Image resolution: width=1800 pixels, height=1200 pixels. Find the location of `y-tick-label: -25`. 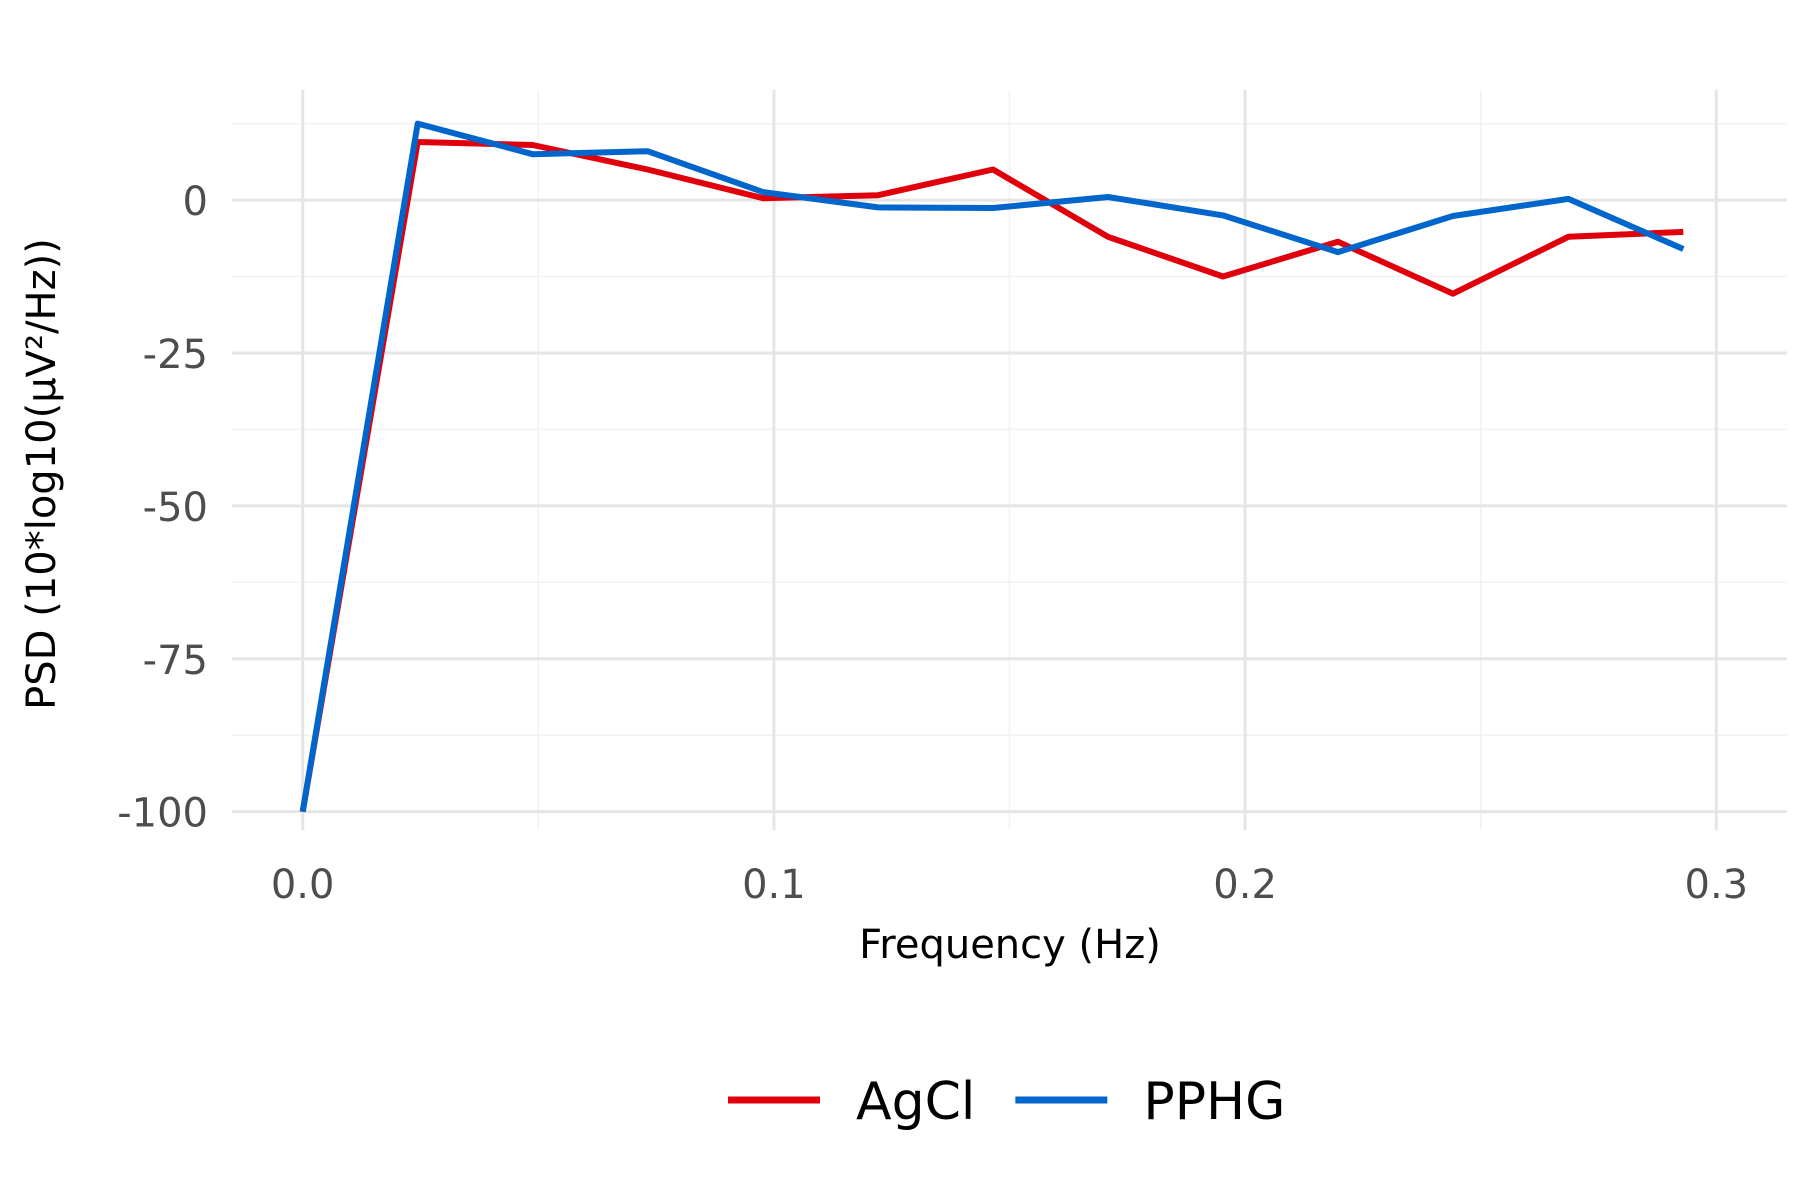

y-tick-label: -25 is located at coordinates (175, 355).